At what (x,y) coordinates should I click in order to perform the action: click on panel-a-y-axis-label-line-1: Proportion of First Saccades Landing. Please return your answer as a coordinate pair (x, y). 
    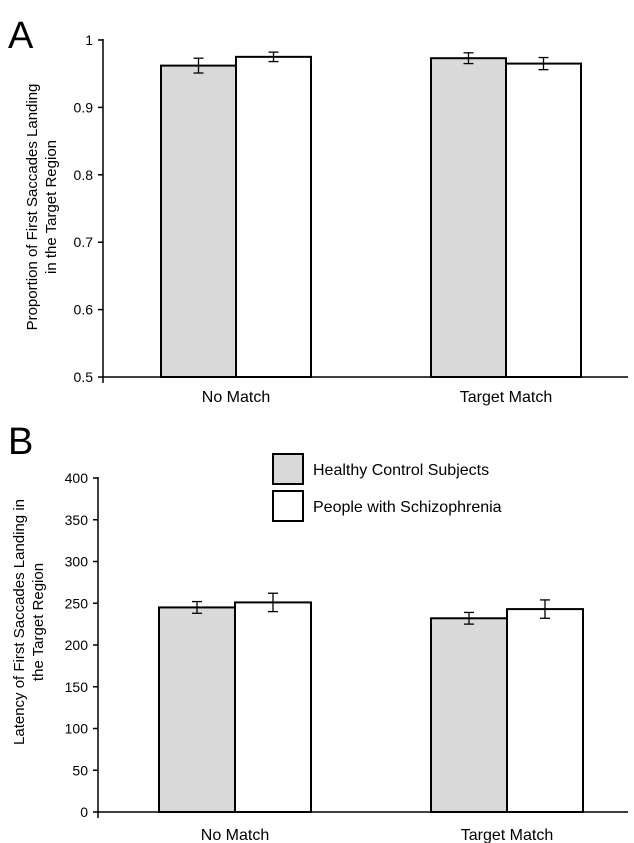
    Looking at the image, I should click on (32, 207).